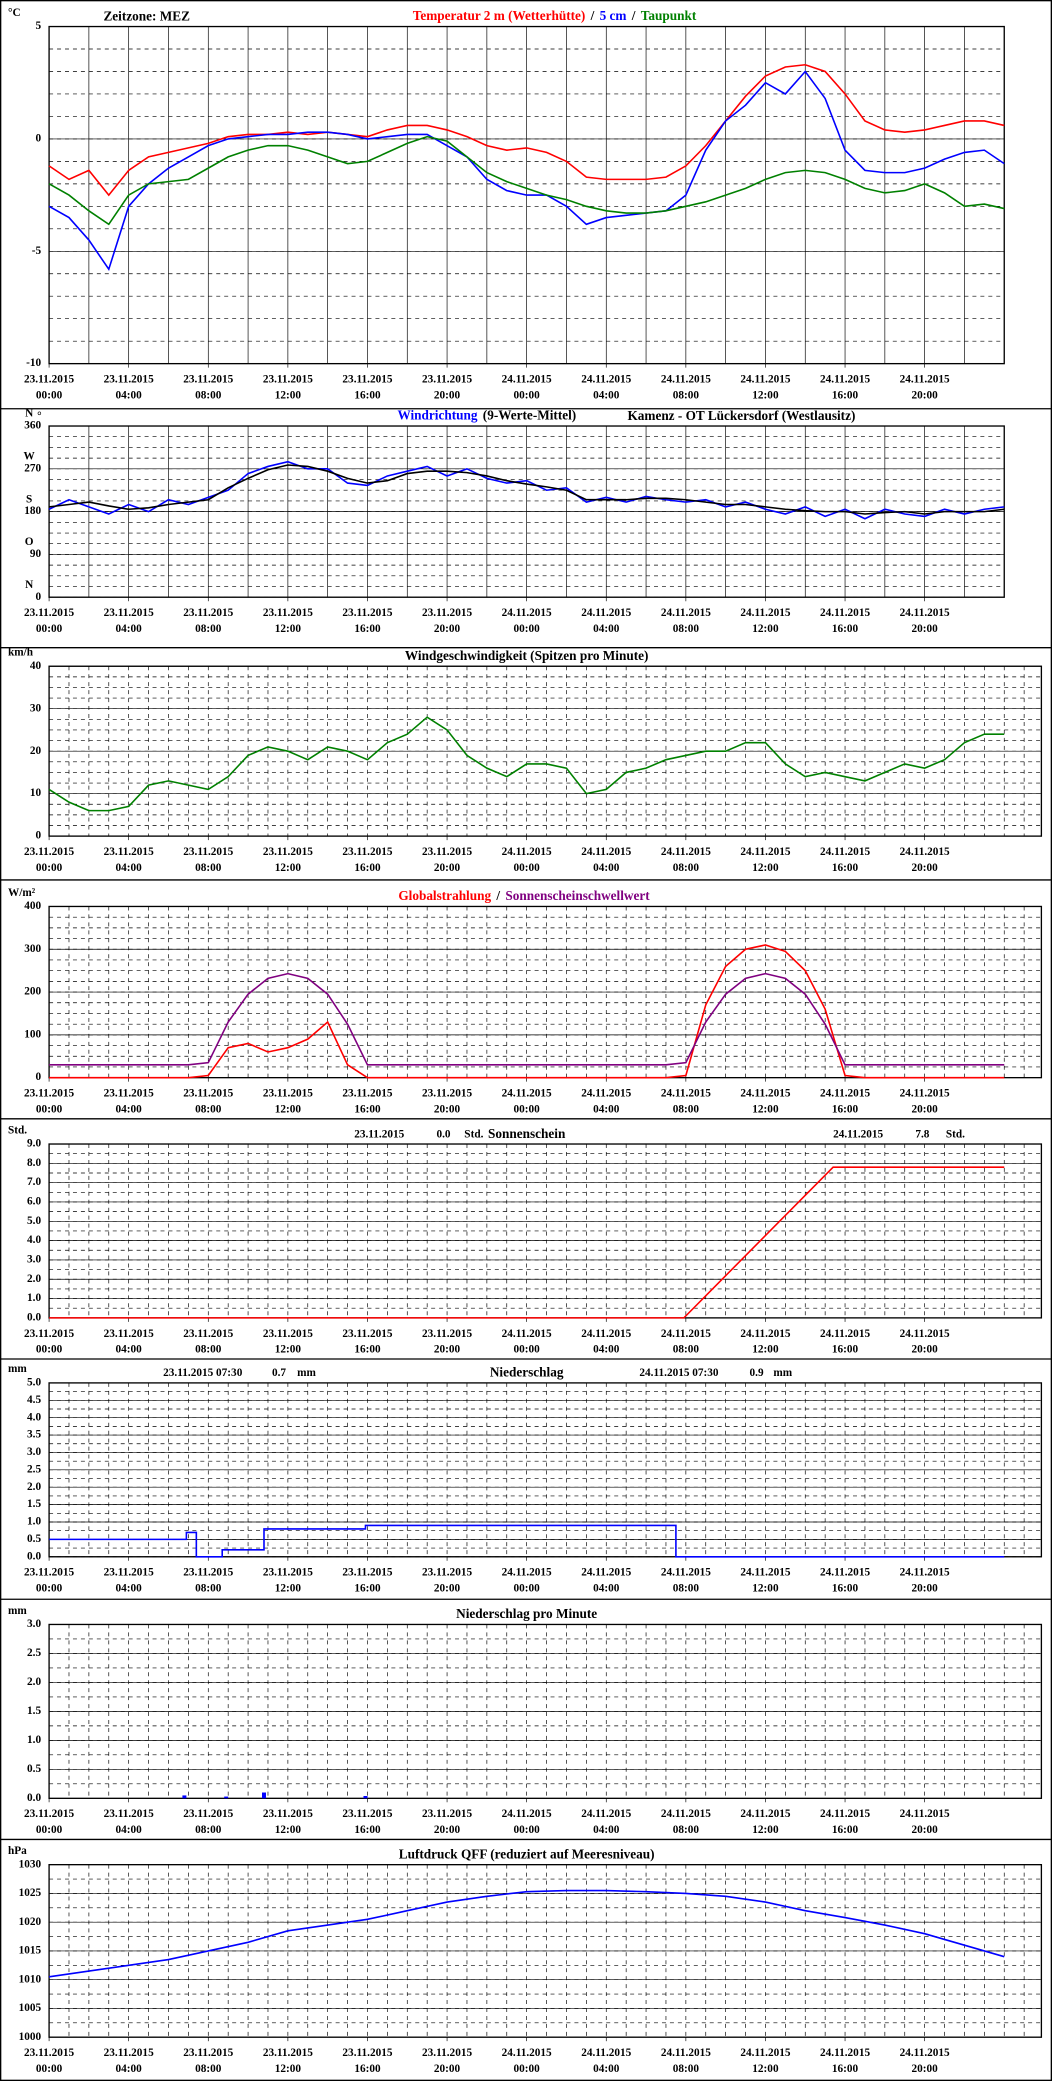  I want to click on chart-title: Windgeschwindigkeit (Spitzen pro Minute), so click(527, 655).